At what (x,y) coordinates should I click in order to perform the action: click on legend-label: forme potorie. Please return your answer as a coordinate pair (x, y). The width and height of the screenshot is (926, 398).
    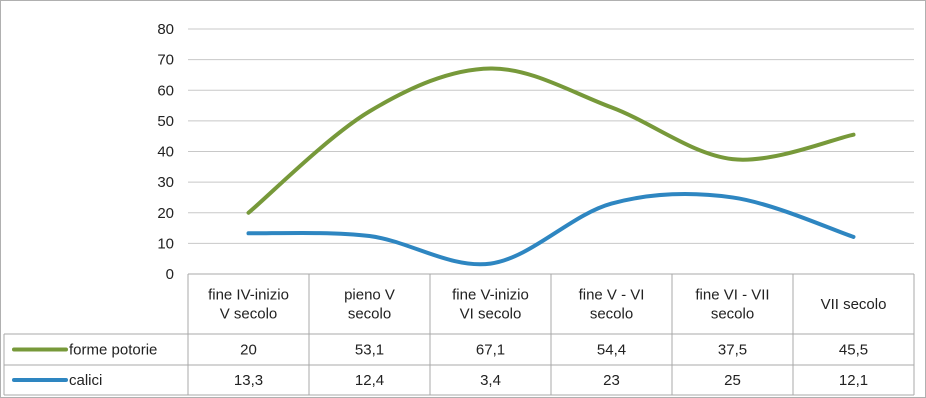
    Looking at the image, I should click on (113, 350).